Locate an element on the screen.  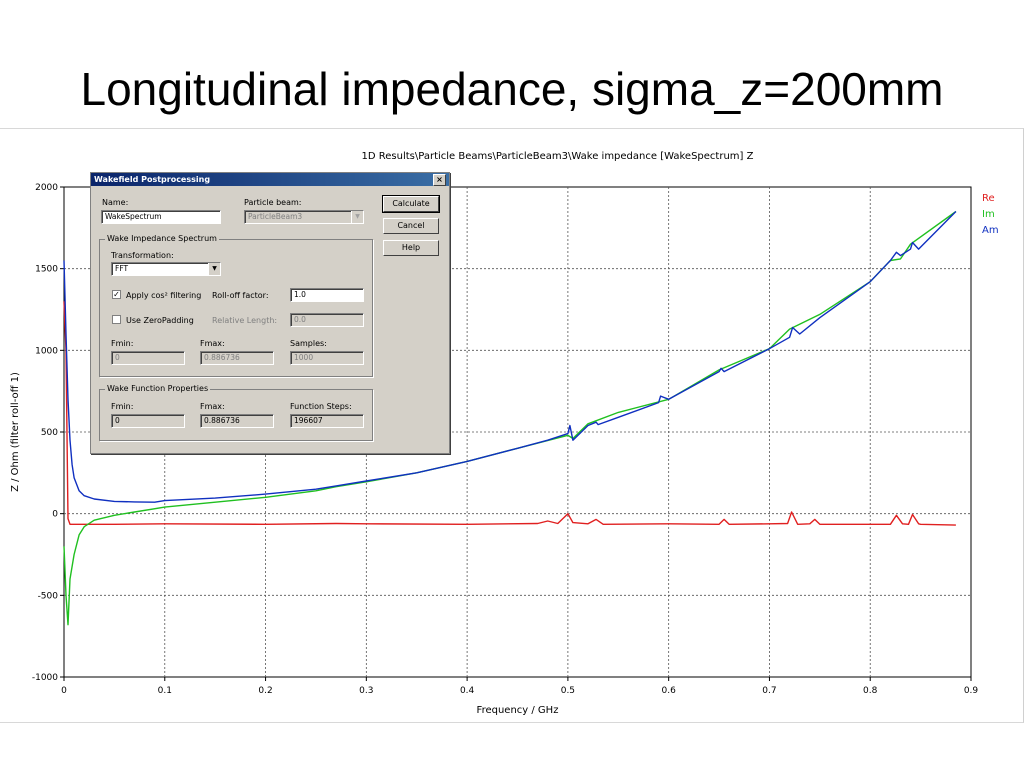
x-tick-label: 0.4 is located at coordinates (467, 691).